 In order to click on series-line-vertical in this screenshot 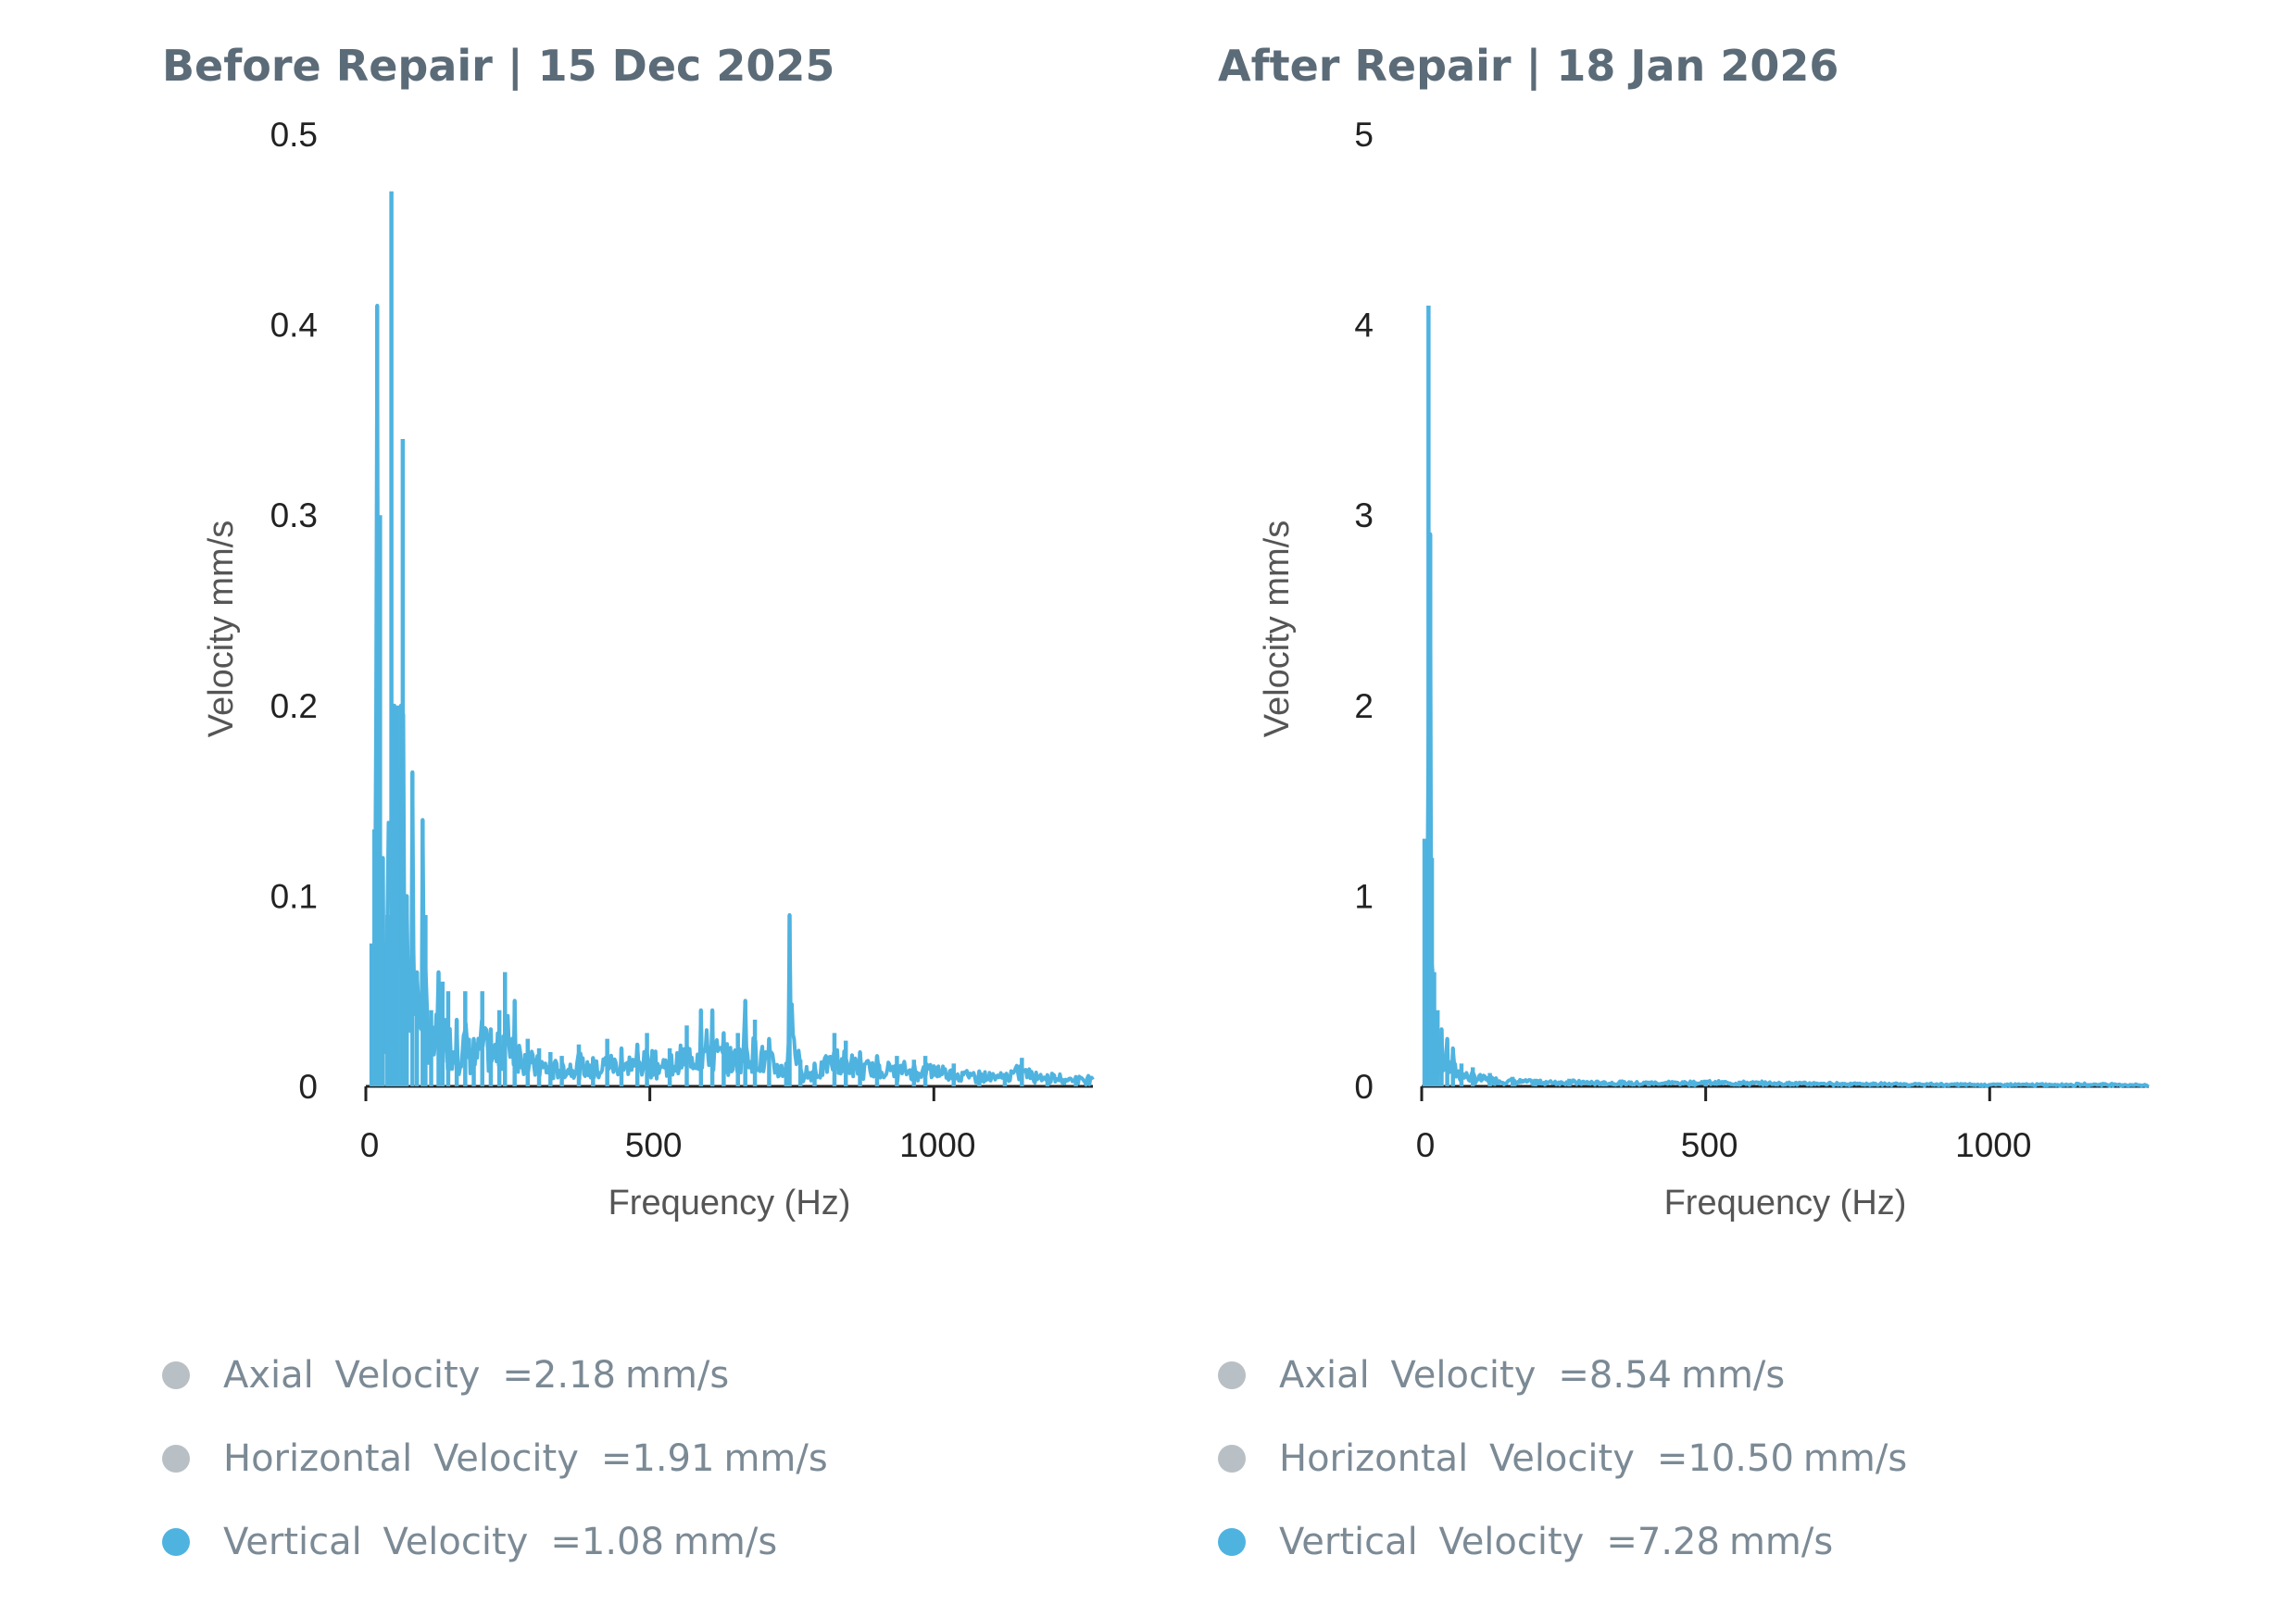, I will do `click(1786, 810)`.